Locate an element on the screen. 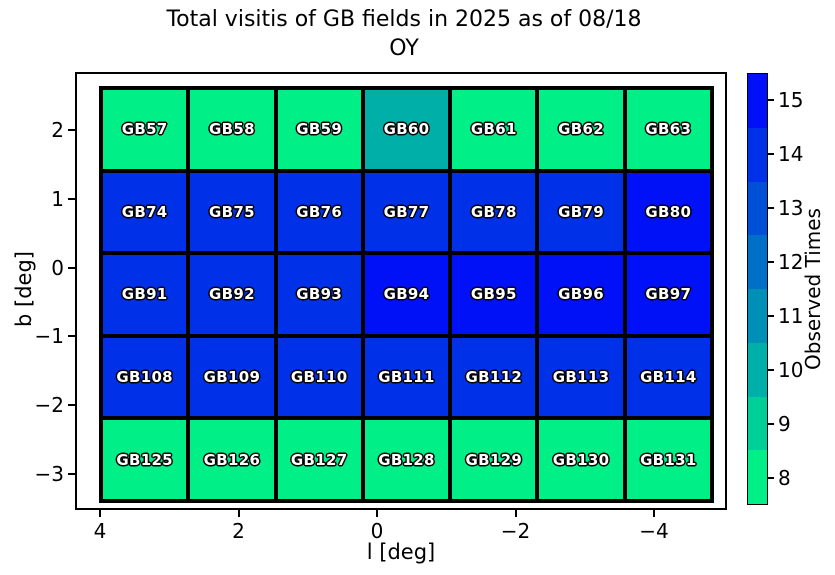 The width and height of the screenshot is (835, 575). field-cell: GB95 is located at coordinates (494, 294).